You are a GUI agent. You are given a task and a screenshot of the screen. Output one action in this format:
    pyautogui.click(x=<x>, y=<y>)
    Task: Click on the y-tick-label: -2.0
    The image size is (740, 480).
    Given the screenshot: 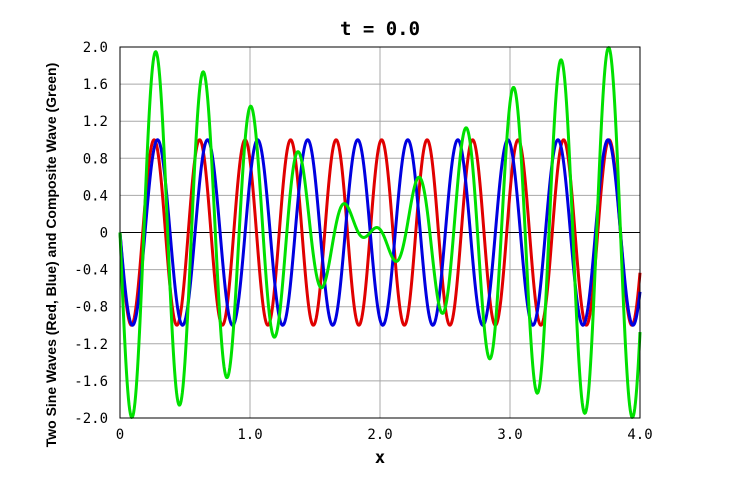 What is the action you would take?
    pyautogui.click(x=91, y=419)
    